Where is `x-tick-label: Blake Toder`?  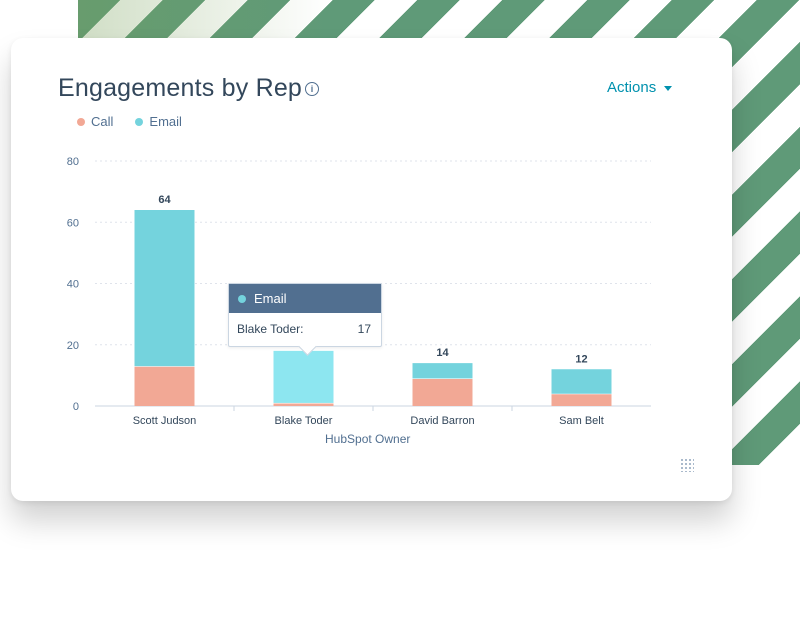 x-tick-label: Blake Toder is located at coordinates (304, 421).